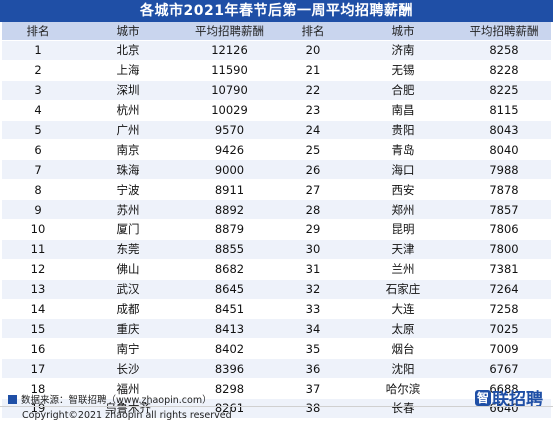 The image size is (553, 426). I want to click on salary-cell: 8451, so click(229, 309).